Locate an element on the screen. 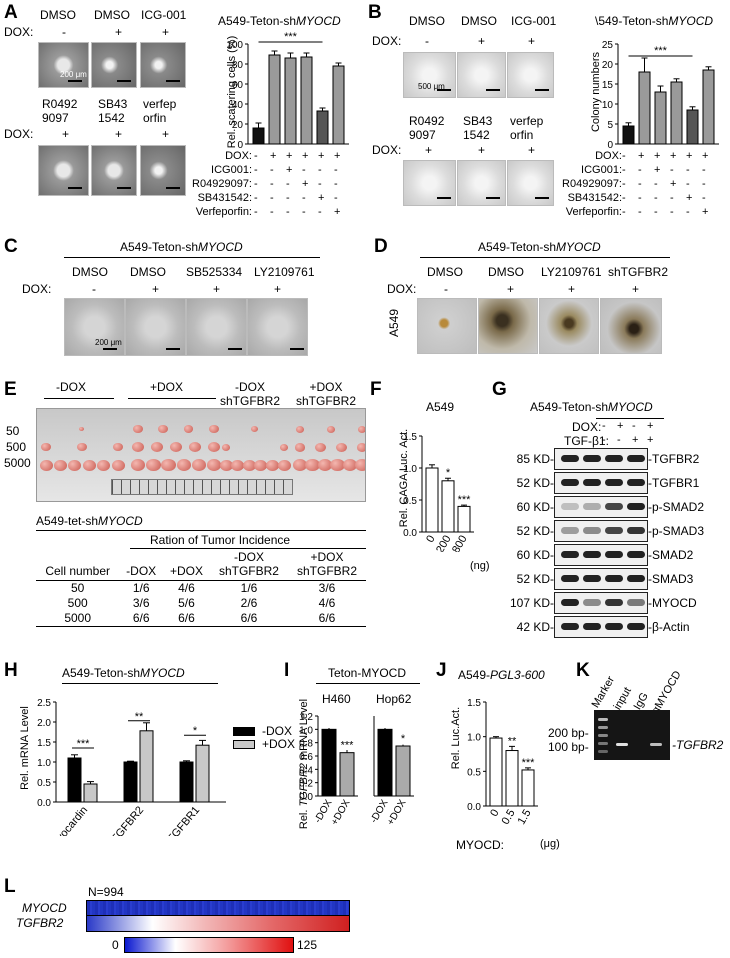 The width and height of the screenshot is (730, 958). a-row-label-1: ICG001: is located at coordinates (231, 170).